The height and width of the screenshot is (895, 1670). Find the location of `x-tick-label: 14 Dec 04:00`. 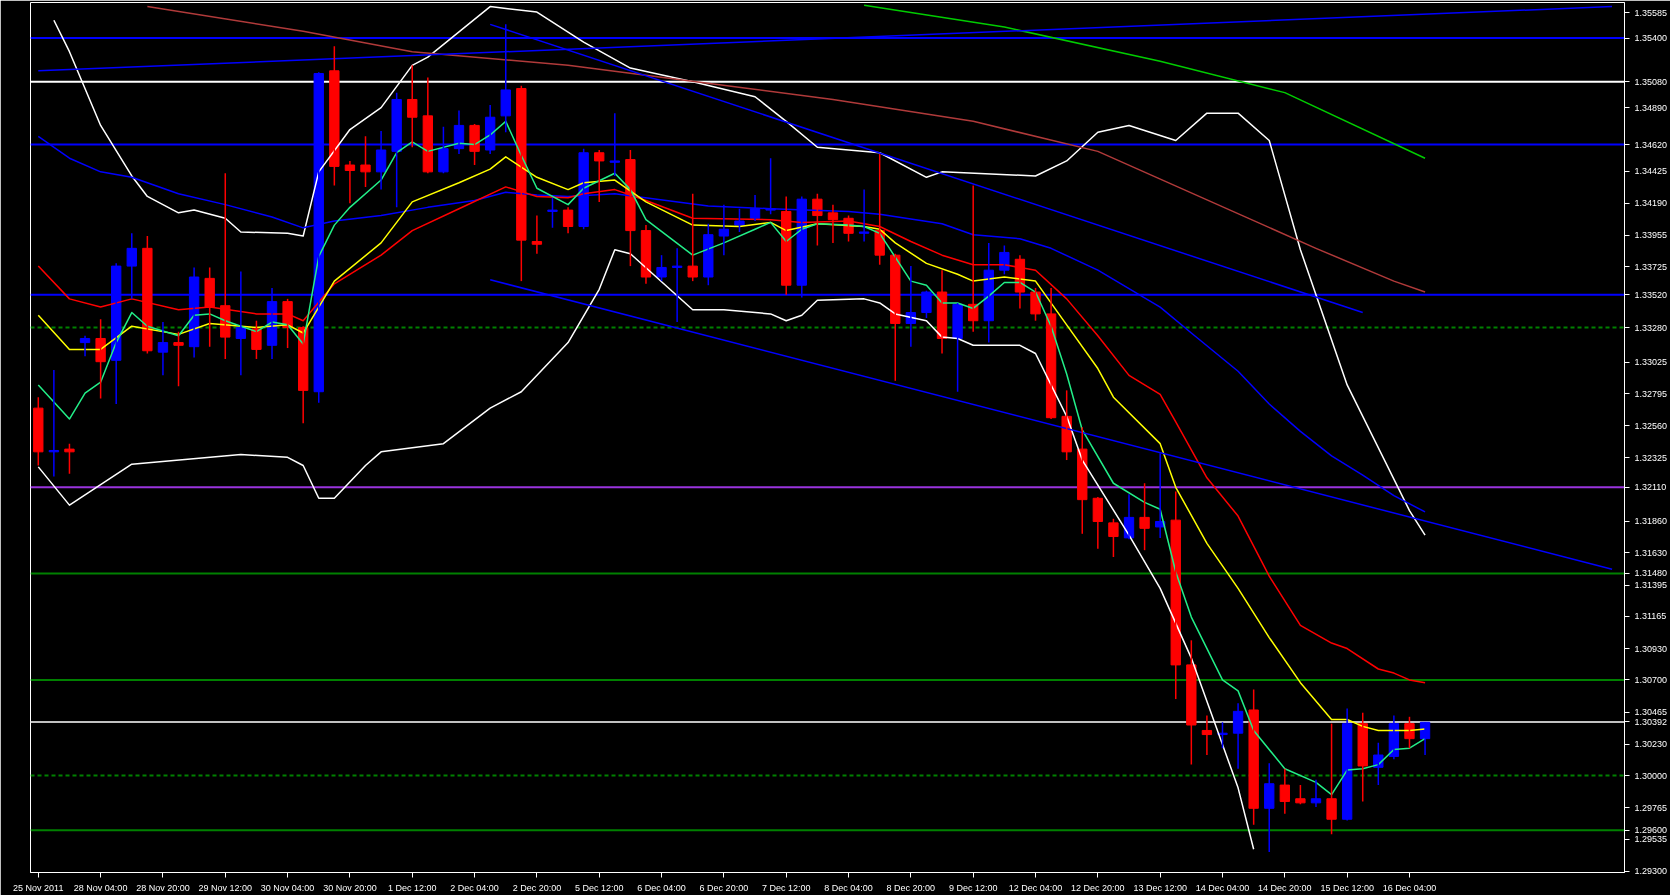

x-tick-label: 14 Dec 04:00 is located at coordinates (1222, 887).